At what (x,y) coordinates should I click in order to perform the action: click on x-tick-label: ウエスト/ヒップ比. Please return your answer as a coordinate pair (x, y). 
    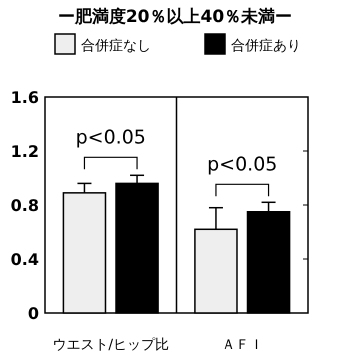
    Looking at the image, I should click on (111, 345).